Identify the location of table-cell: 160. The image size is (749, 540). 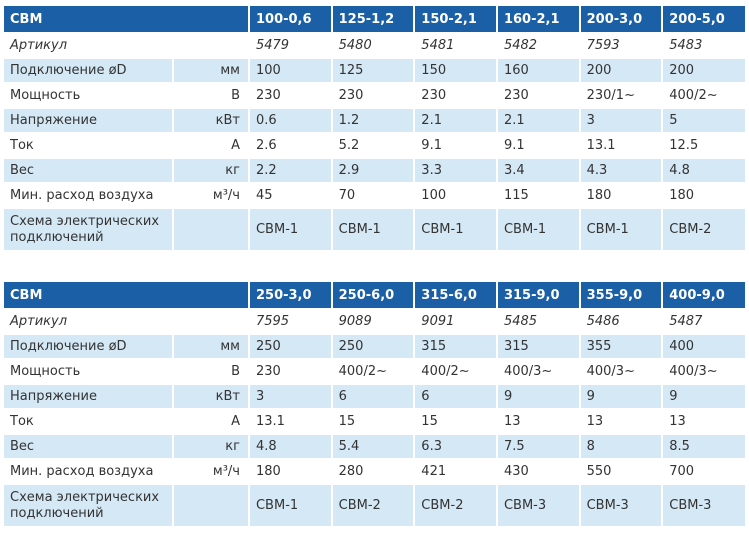
(538, 70).